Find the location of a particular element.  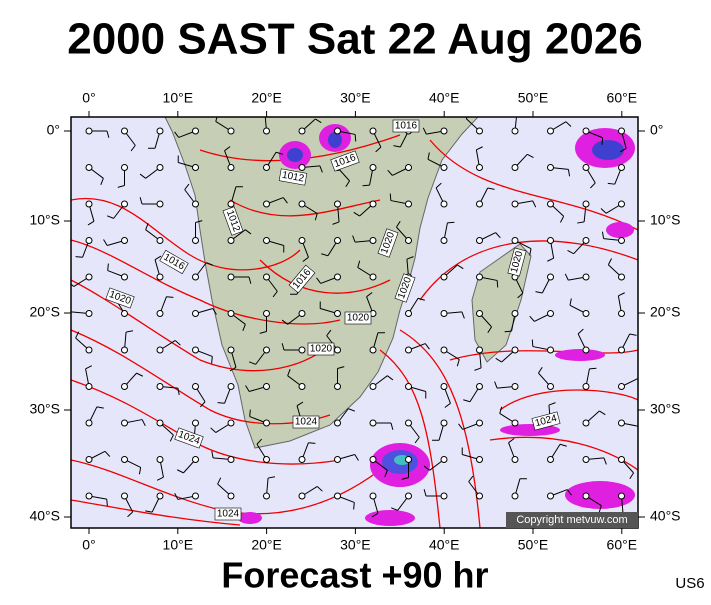

lat-label-left: 0° is located at coordinates (53, 130).